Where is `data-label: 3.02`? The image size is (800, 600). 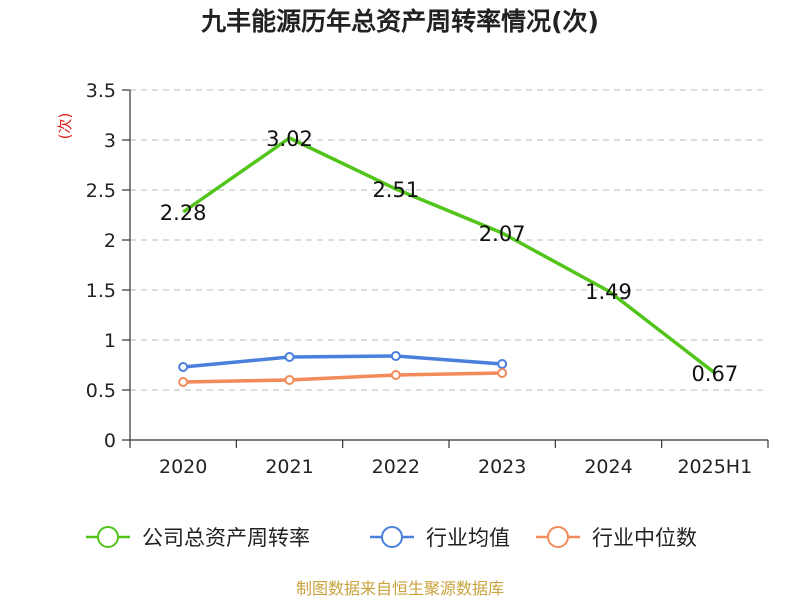 data-label: 3.02 is located at coordinates (289, 139).